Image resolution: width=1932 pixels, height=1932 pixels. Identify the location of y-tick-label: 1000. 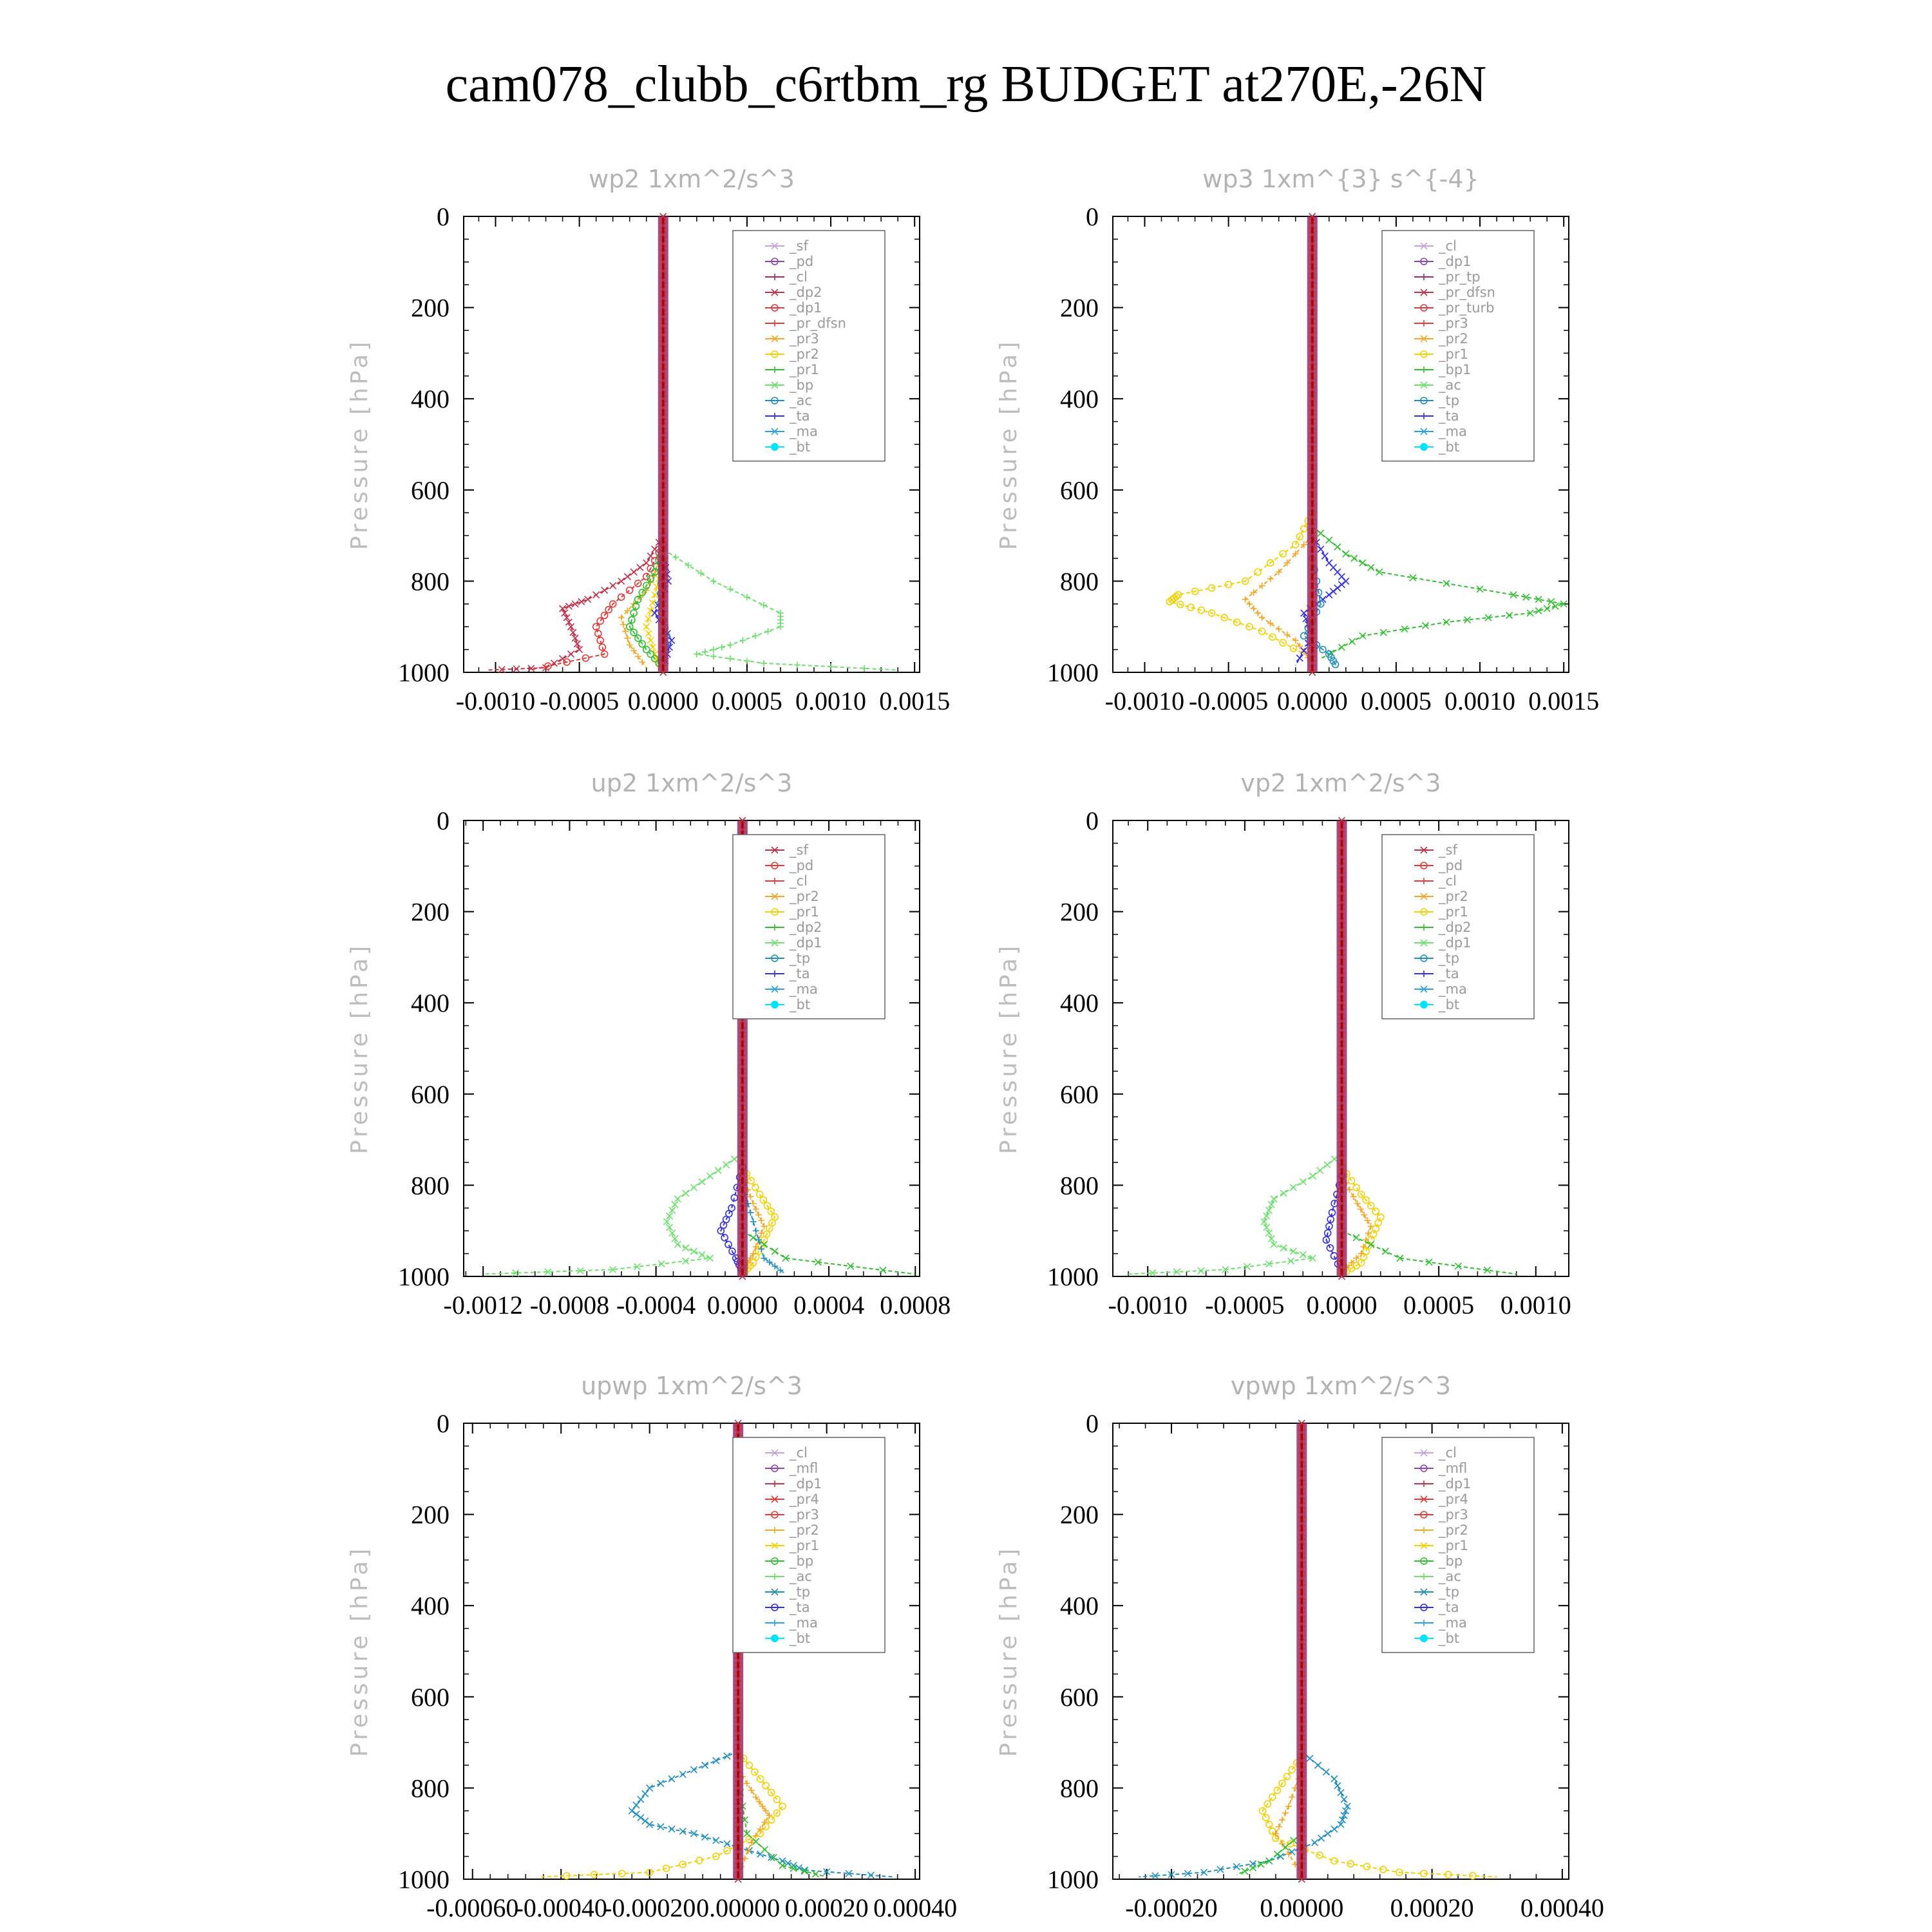
(1073, 1276).